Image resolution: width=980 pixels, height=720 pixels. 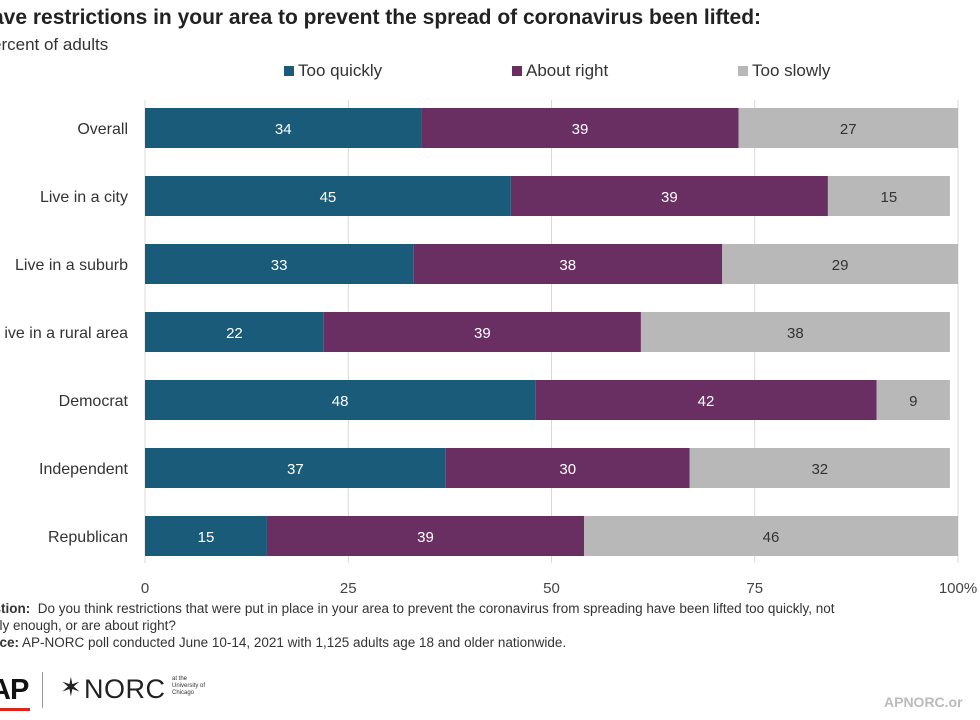 I want to click on category-label-independent: Independent, so click(x=84, y=469).